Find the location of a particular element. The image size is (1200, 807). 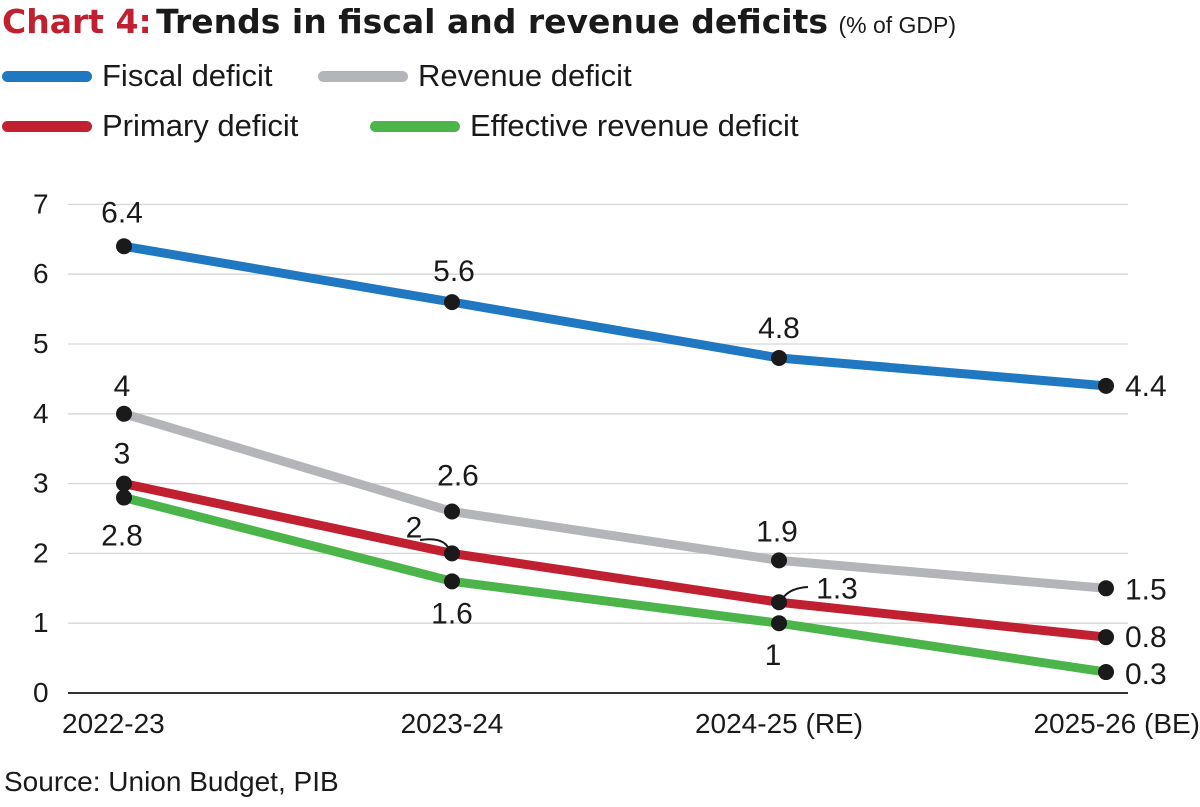

legend-item-effective-revenue-deficit: Effective revenue deficit is located at coordinates (584, 126).